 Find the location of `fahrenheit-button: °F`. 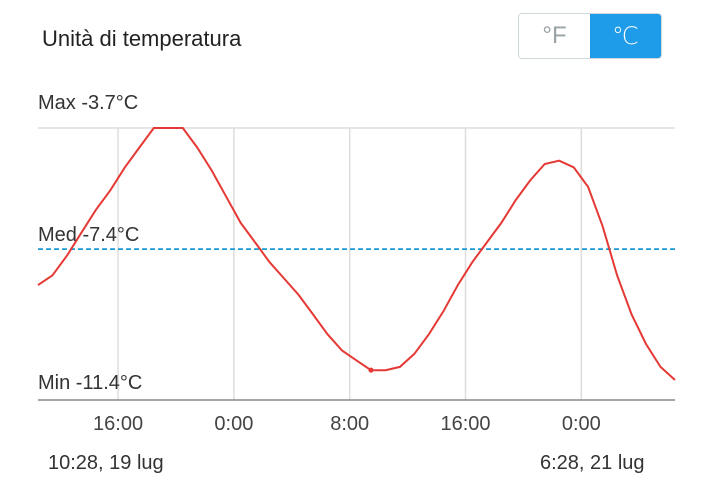

fahrenheit-button: °F is located at coordinates (554, 36).